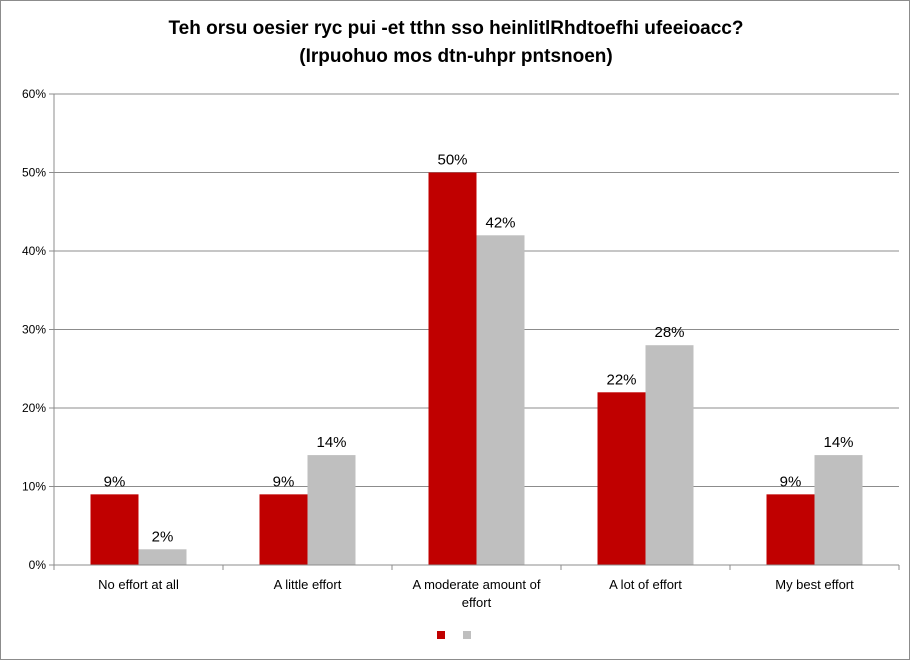 This screenshot has width=910, height=660. I want to click on y-axis-ticks: 0% 10% 20% 30% 40% 50% 60%, so click(34, 329).